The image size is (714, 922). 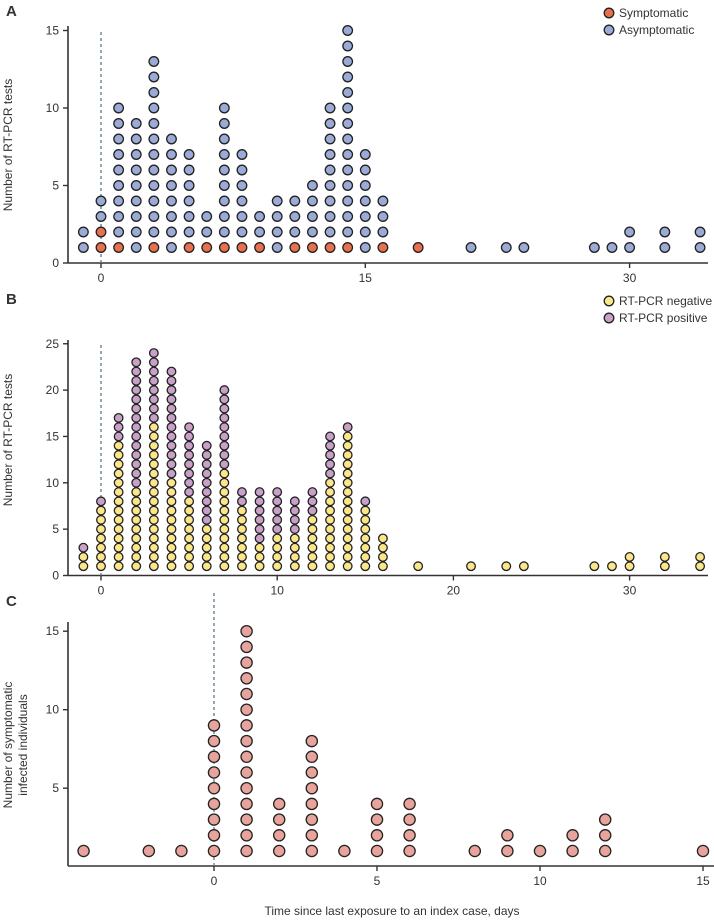 What do you see at coordinates (11, 299) in the screenshot?
I see `panel-b-label: B` at bounding box center [11, 299].